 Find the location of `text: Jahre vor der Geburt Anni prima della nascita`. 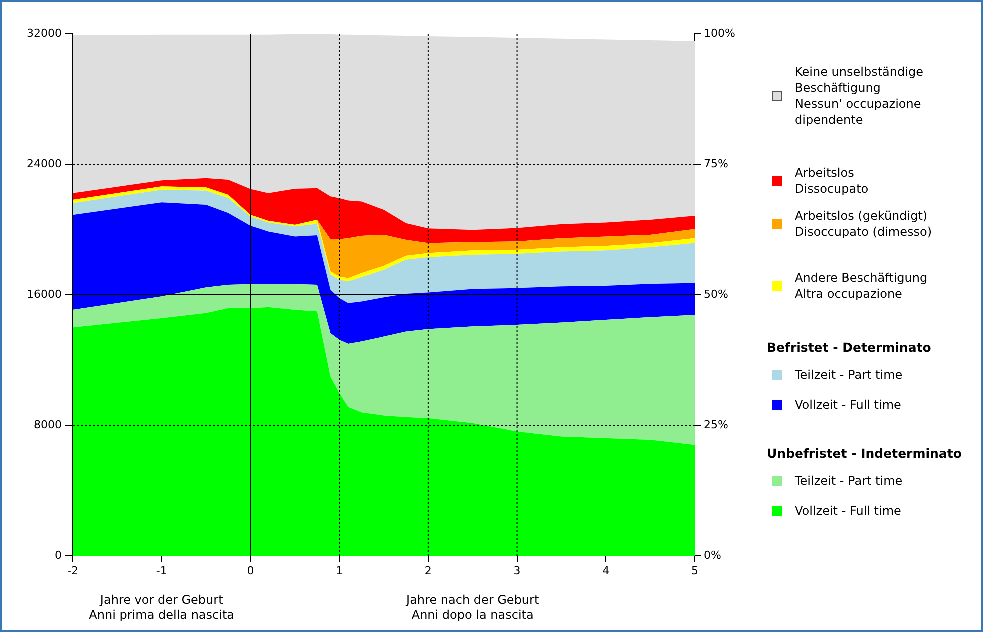

text: Jahre vor der Geburt Anni prima della nascita is located at coordinates (162, 607).